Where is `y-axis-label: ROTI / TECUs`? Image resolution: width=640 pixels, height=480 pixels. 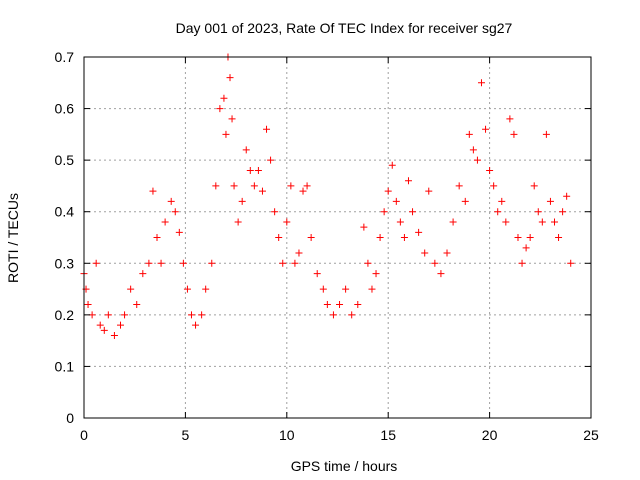
y-axis-label: ROTI / TECUs is located at coordinates (13, 238).